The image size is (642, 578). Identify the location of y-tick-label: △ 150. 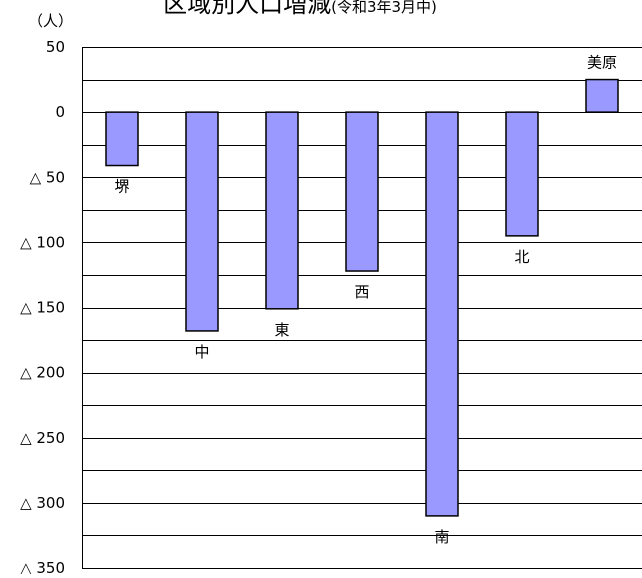
(42, 308).